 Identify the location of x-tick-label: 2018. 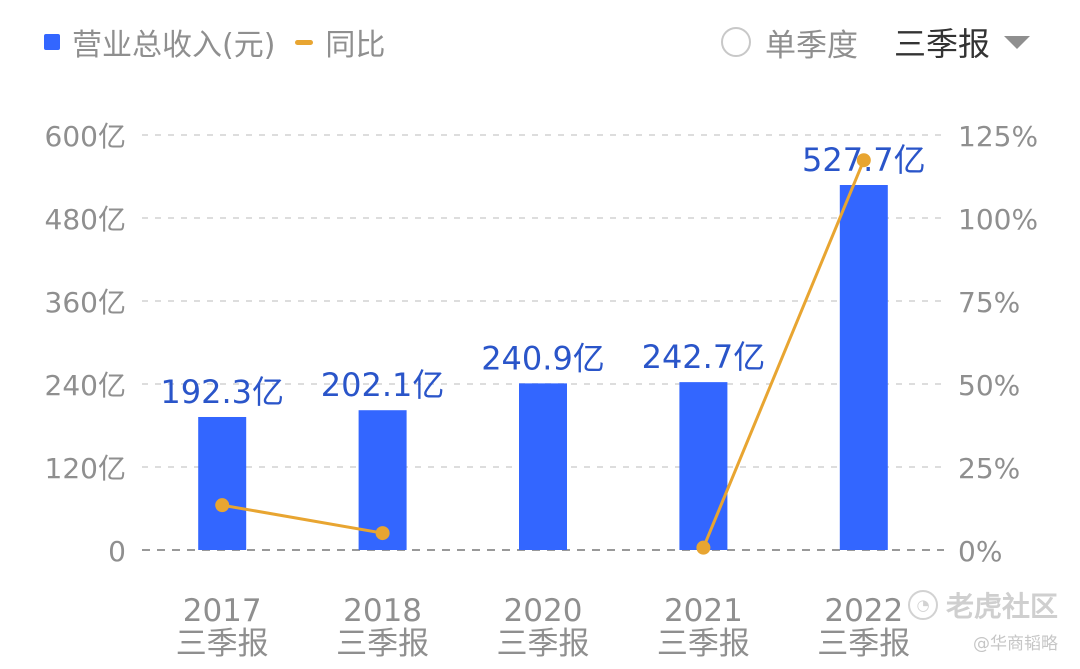
(382, 611).